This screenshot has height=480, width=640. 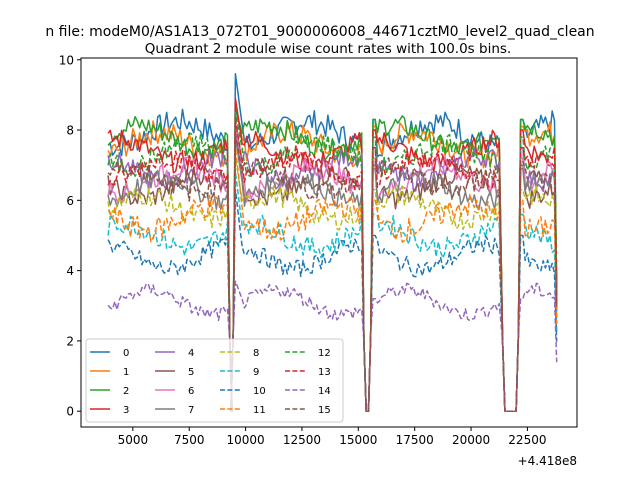 What do you see at coordinates (70, 236) in the screenshot?
I see `y-axis: 0 2 4 6 8 10` at bounding box center [70, 236].